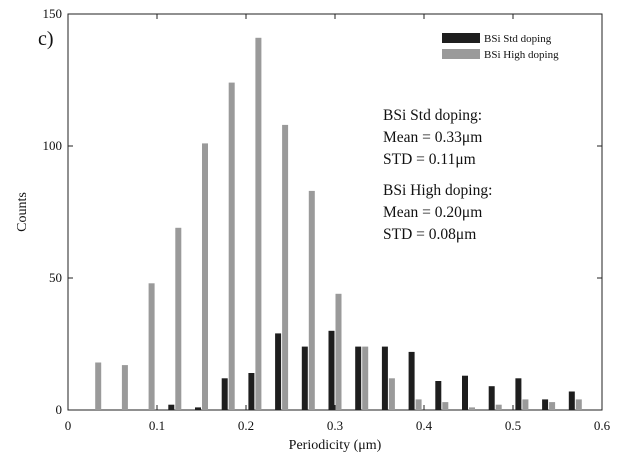  I want to click on annotation-high-mean: Mean = 0.20μm, so click(432, 212).